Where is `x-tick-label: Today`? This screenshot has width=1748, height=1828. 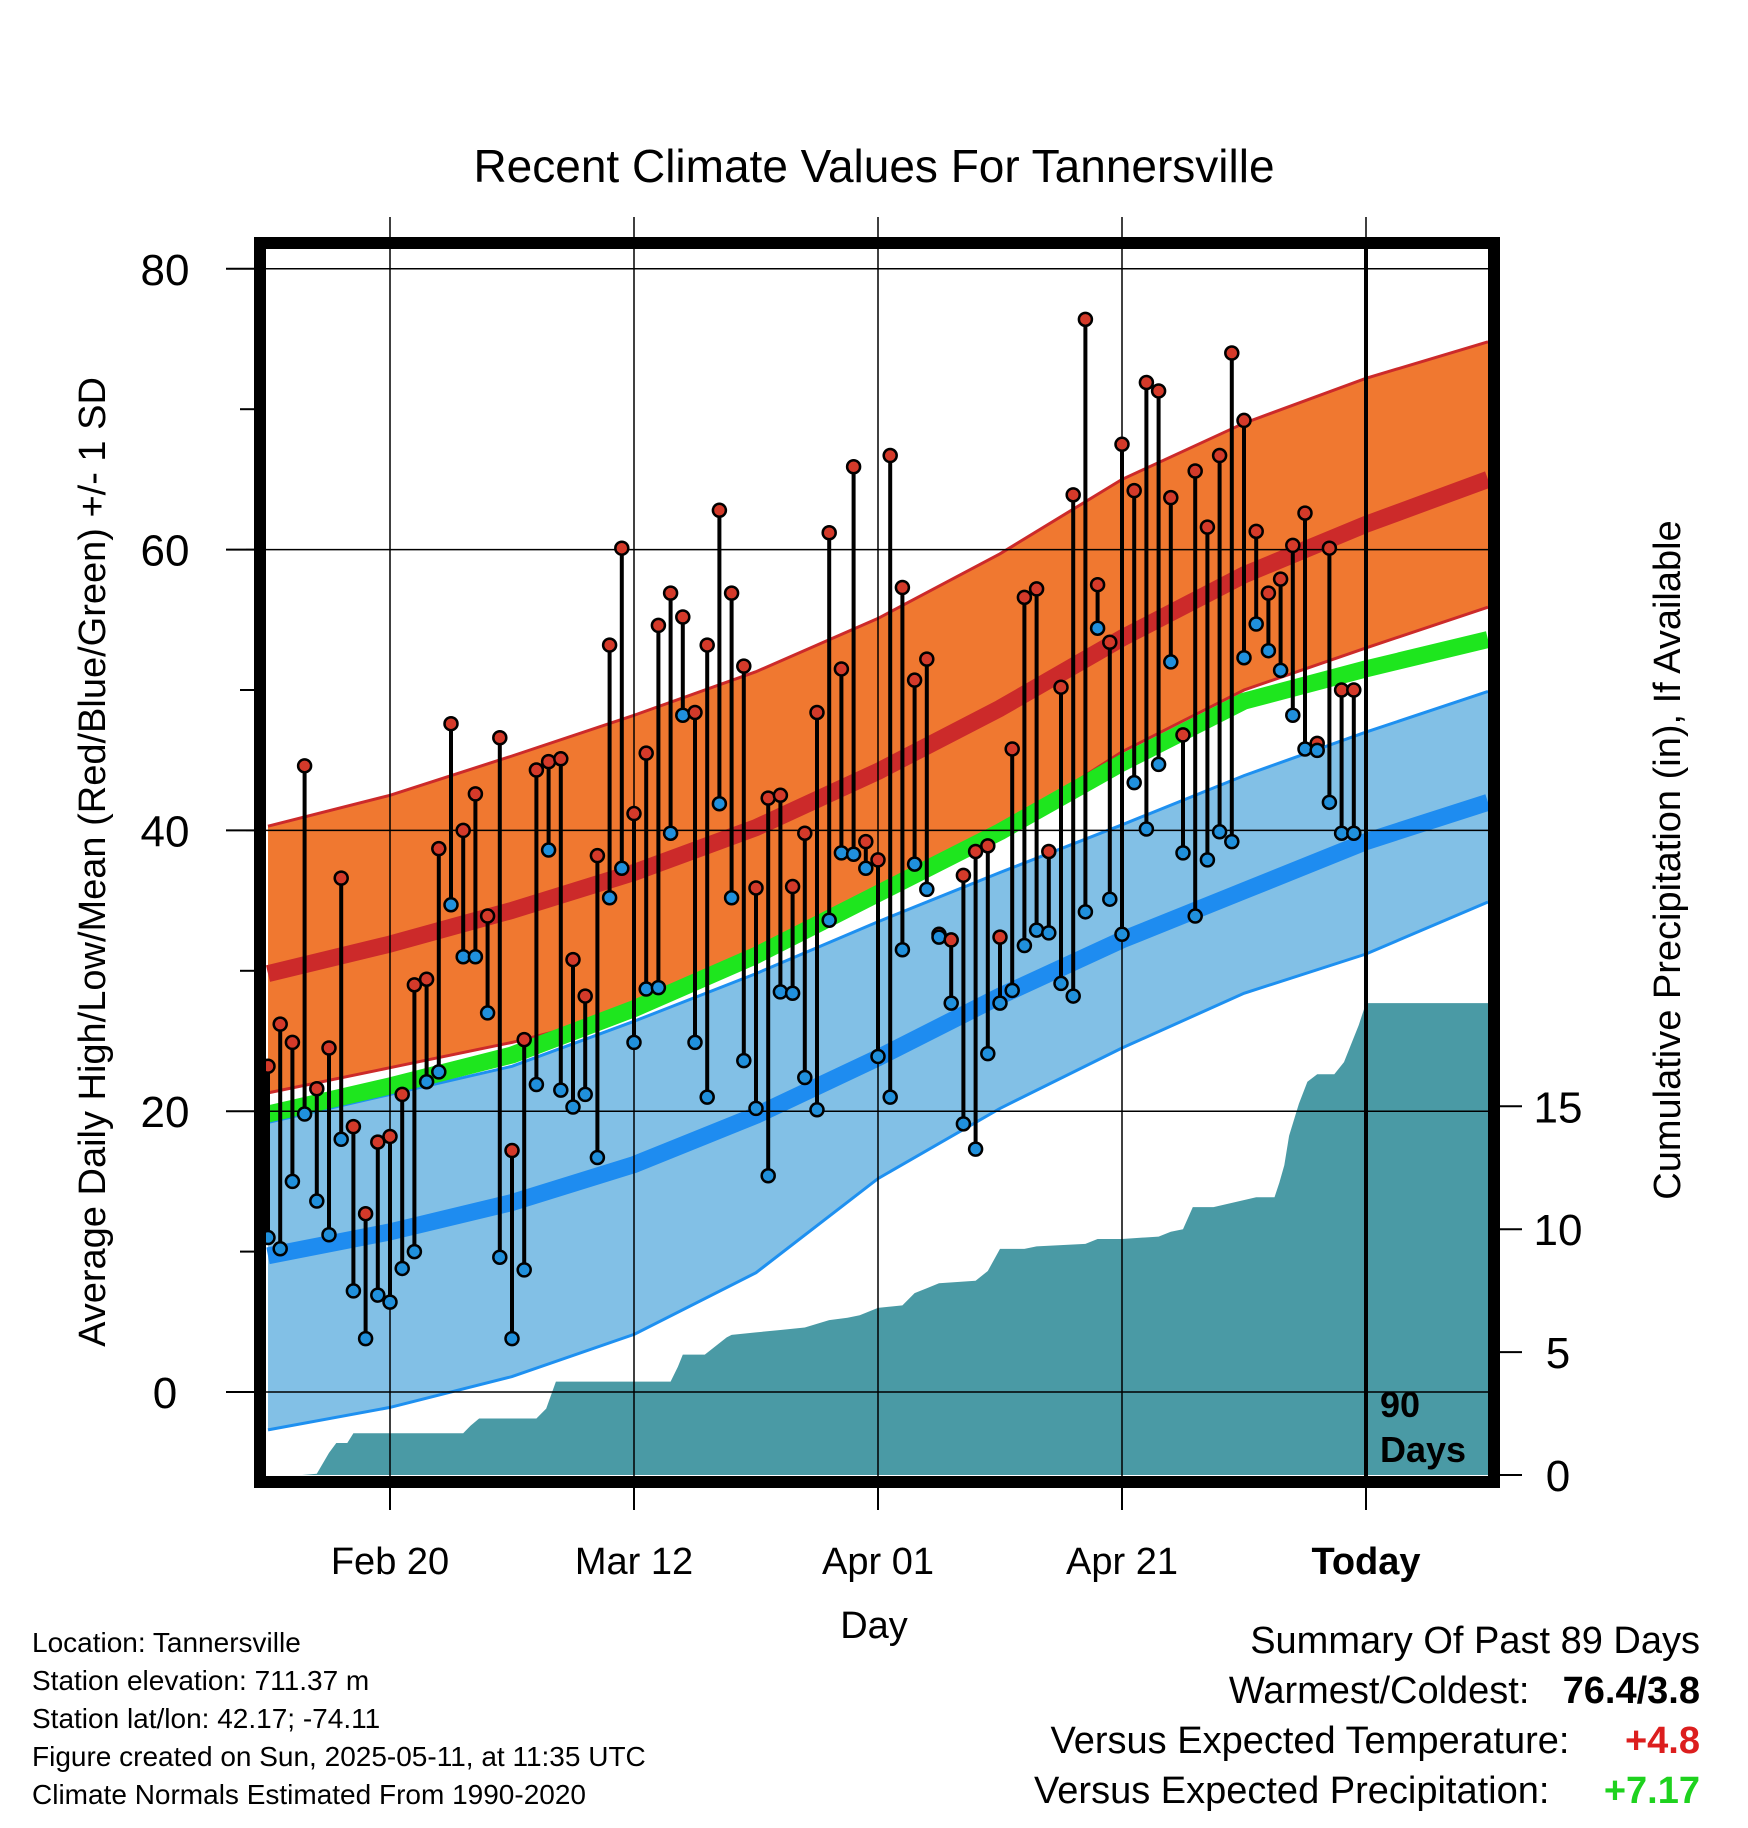
x-tick-label: Today is located at coordinates (1365, 1562).